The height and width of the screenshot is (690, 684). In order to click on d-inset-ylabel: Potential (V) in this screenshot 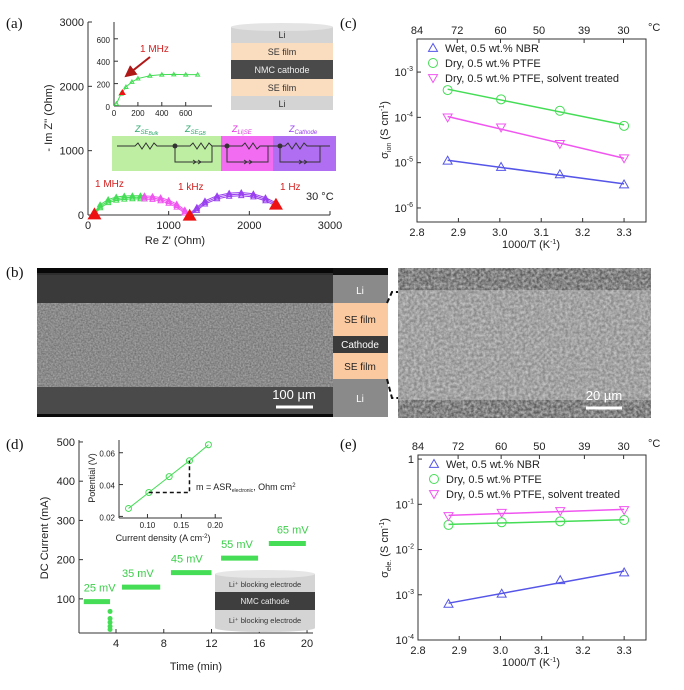, I will do `click(92, 478)`.